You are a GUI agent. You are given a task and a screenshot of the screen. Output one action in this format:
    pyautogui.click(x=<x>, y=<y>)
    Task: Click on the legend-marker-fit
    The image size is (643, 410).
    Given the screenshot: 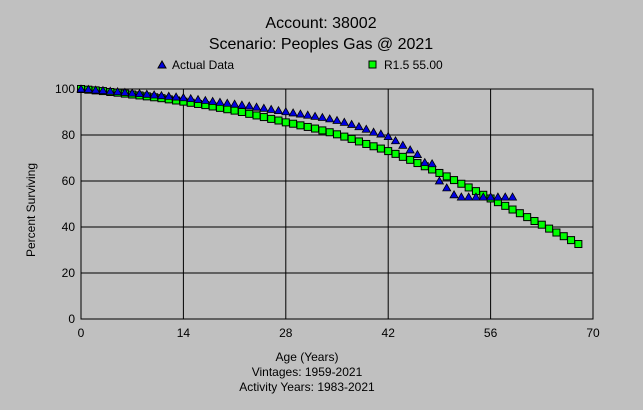 What is the action you would take?
    pyautogui.click(x=372, y=64)
    